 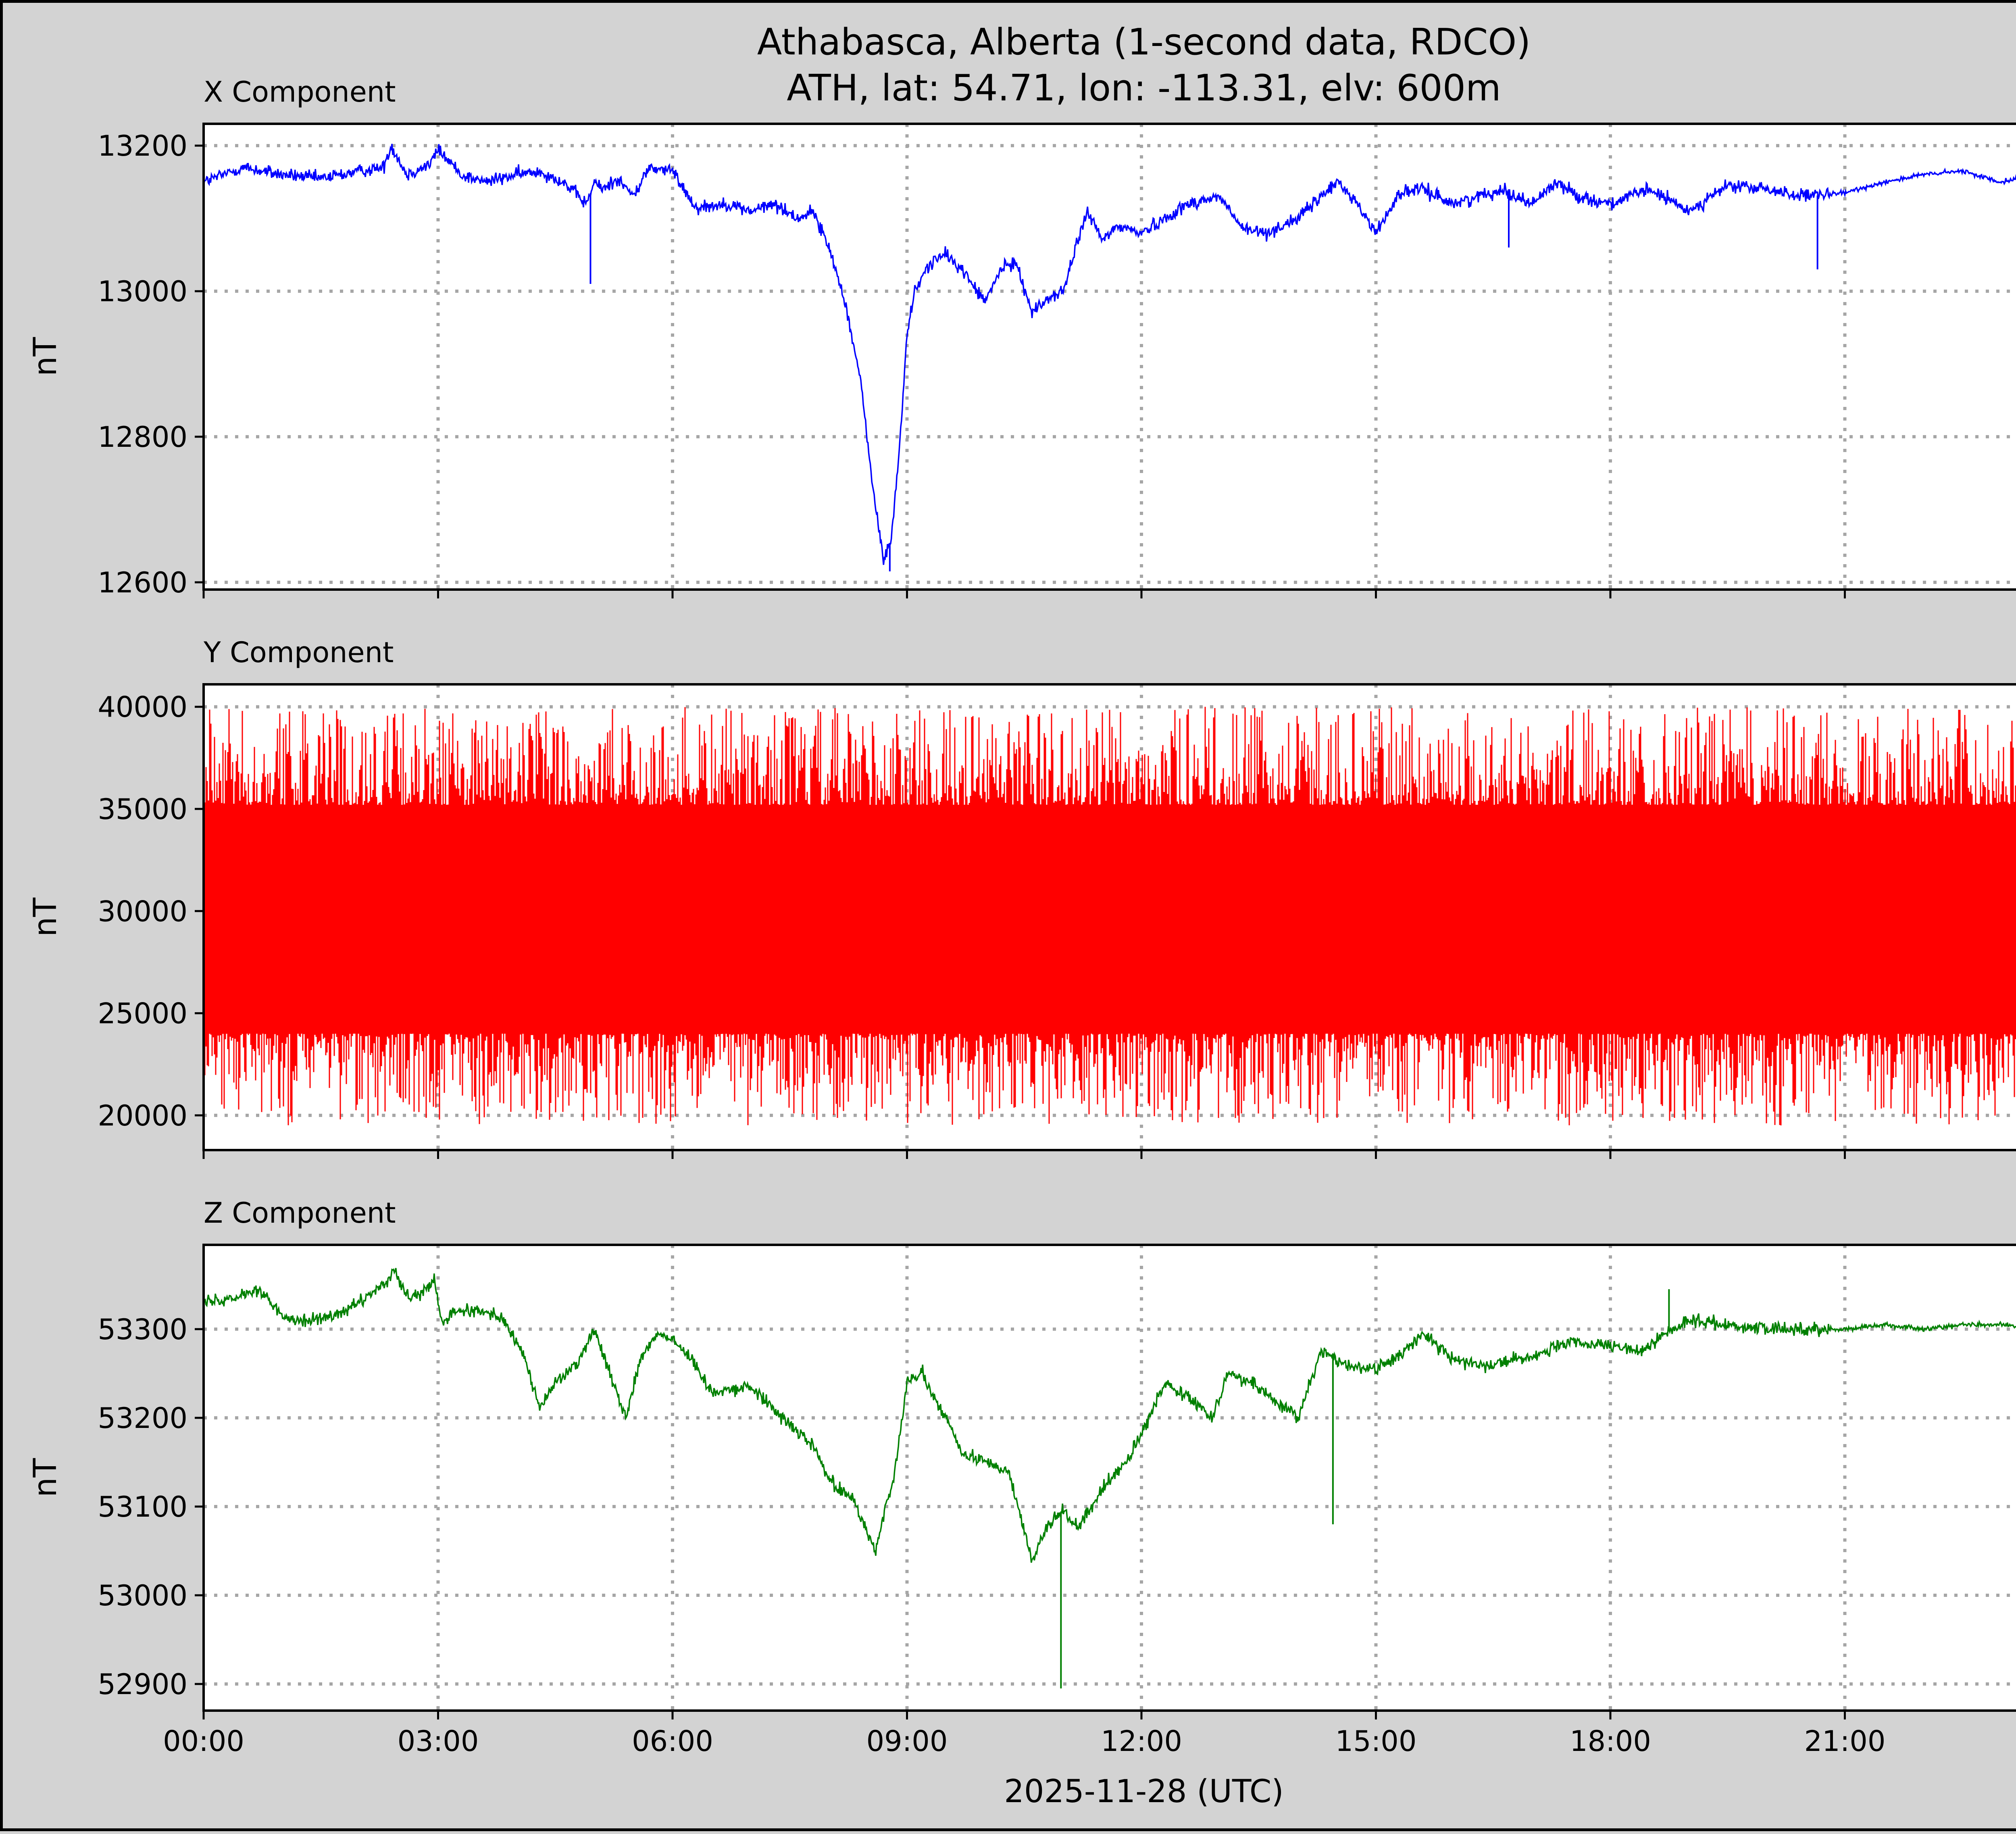 What do you see at coordinates (1141, 1741) in the screenshot?
I see `x-tick-label: 12:00` at bounding box center [1141, 1741].